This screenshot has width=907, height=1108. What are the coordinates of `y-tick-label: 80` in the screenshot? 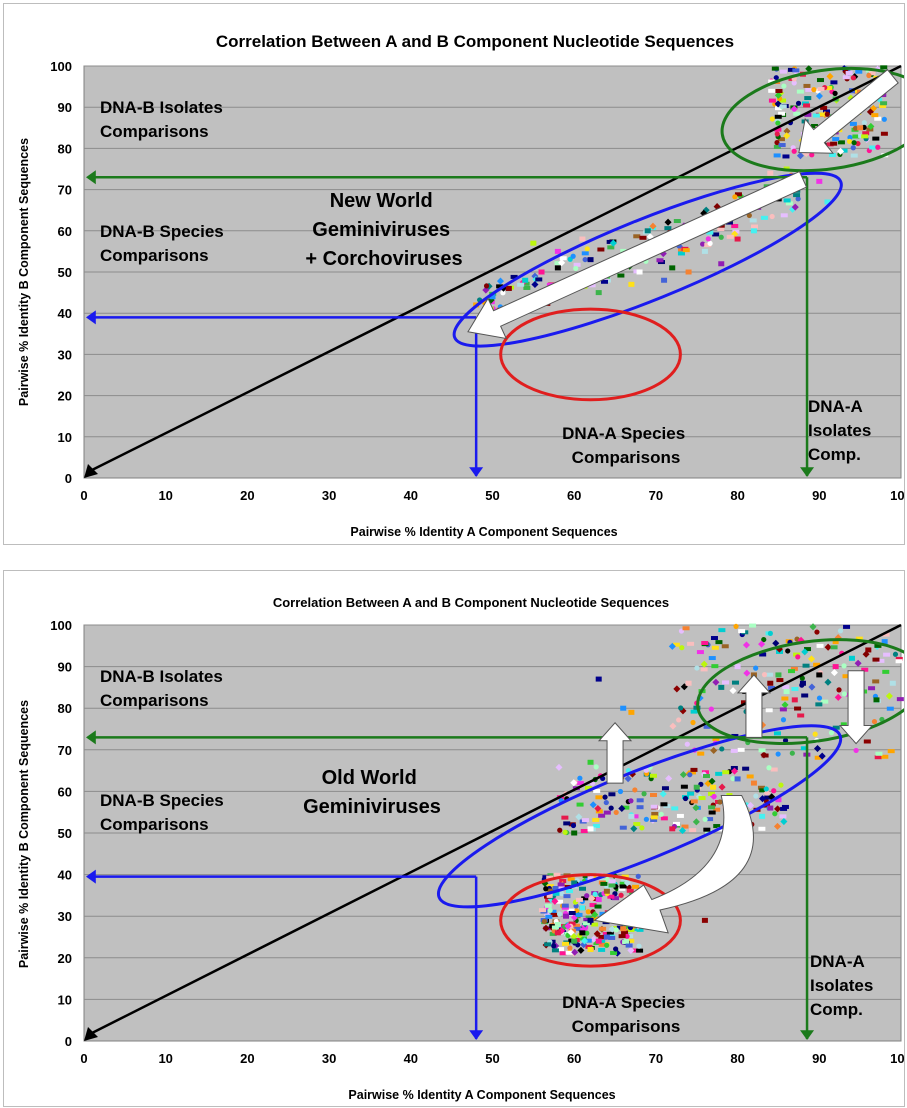 It's located at (65, 708).